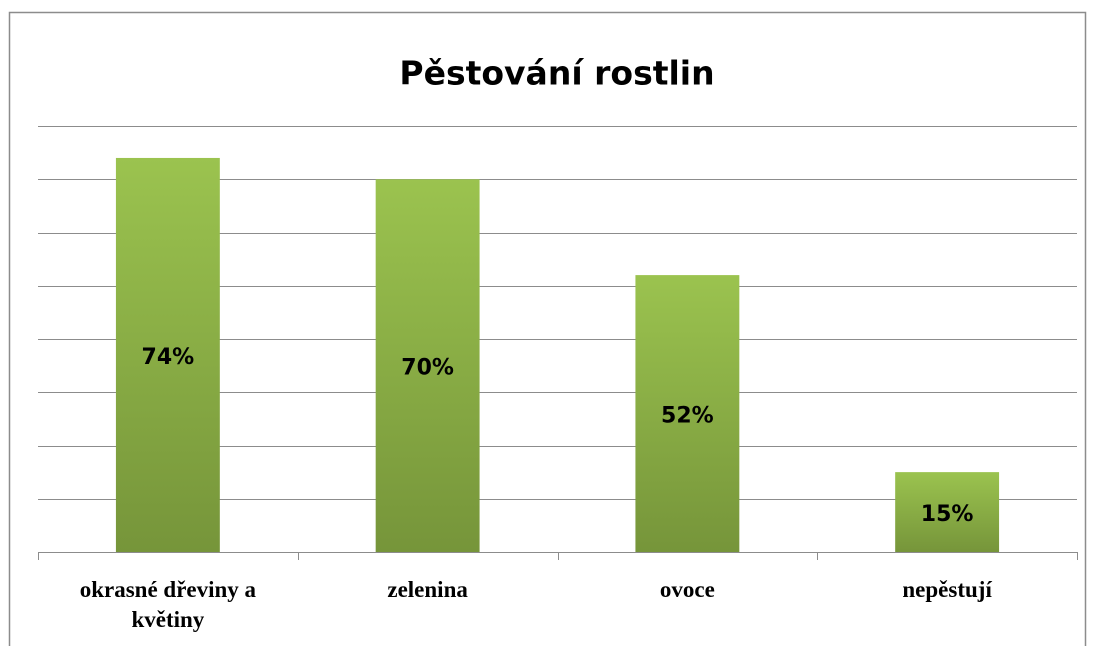  I want to click on x-tick-label: ovoce, so click(687, 589).